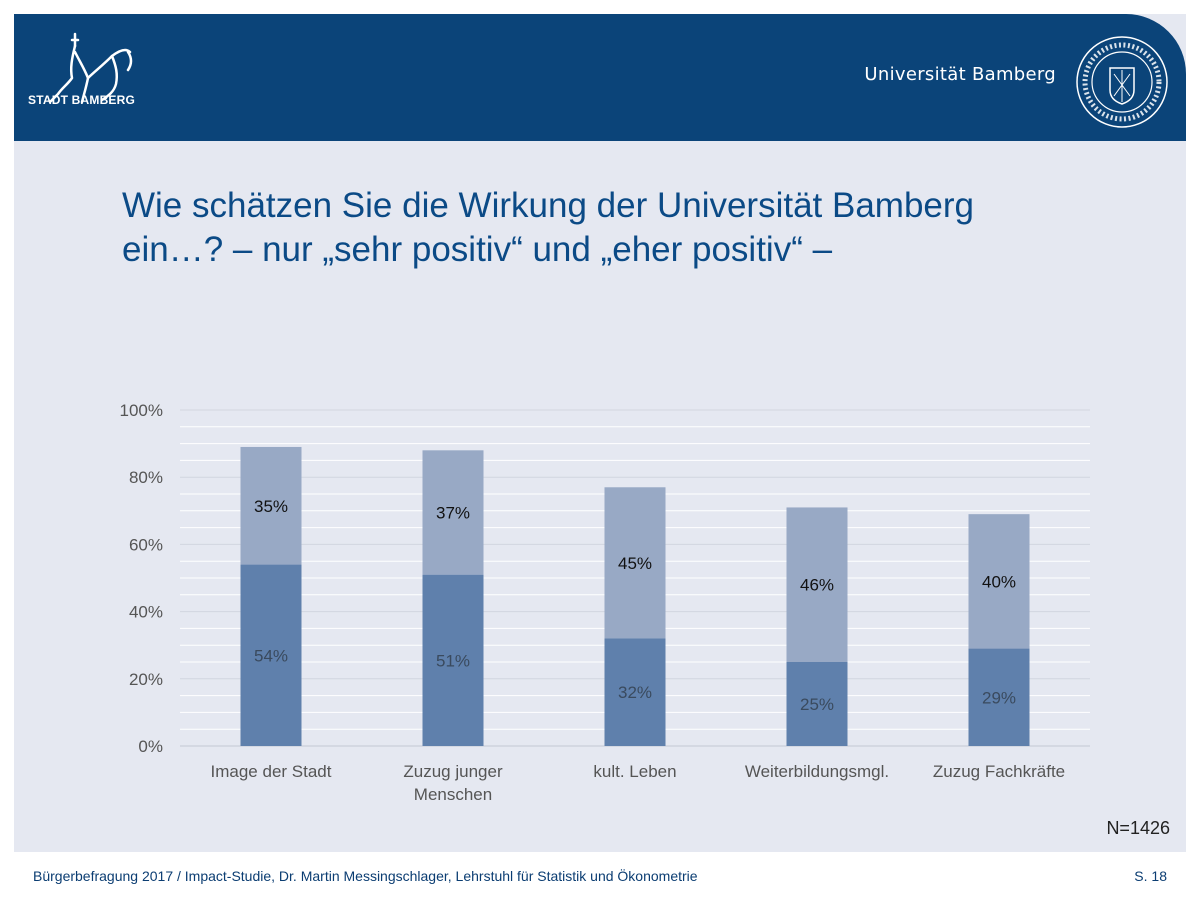 The image size is (1200, 900). Describe the element at coordinates (141, 410) in the screenshot. I see `y-tick-label: 100%` at that location.